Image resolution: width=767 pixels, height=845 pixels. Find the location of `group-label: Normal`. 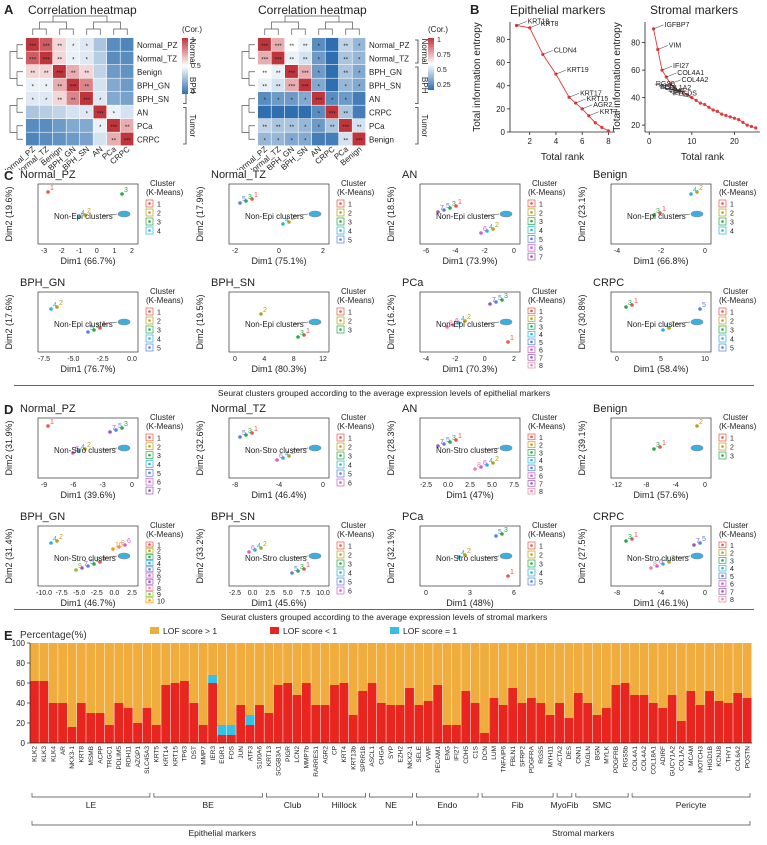

group-label: Normal is located at coordinates (192, 52).